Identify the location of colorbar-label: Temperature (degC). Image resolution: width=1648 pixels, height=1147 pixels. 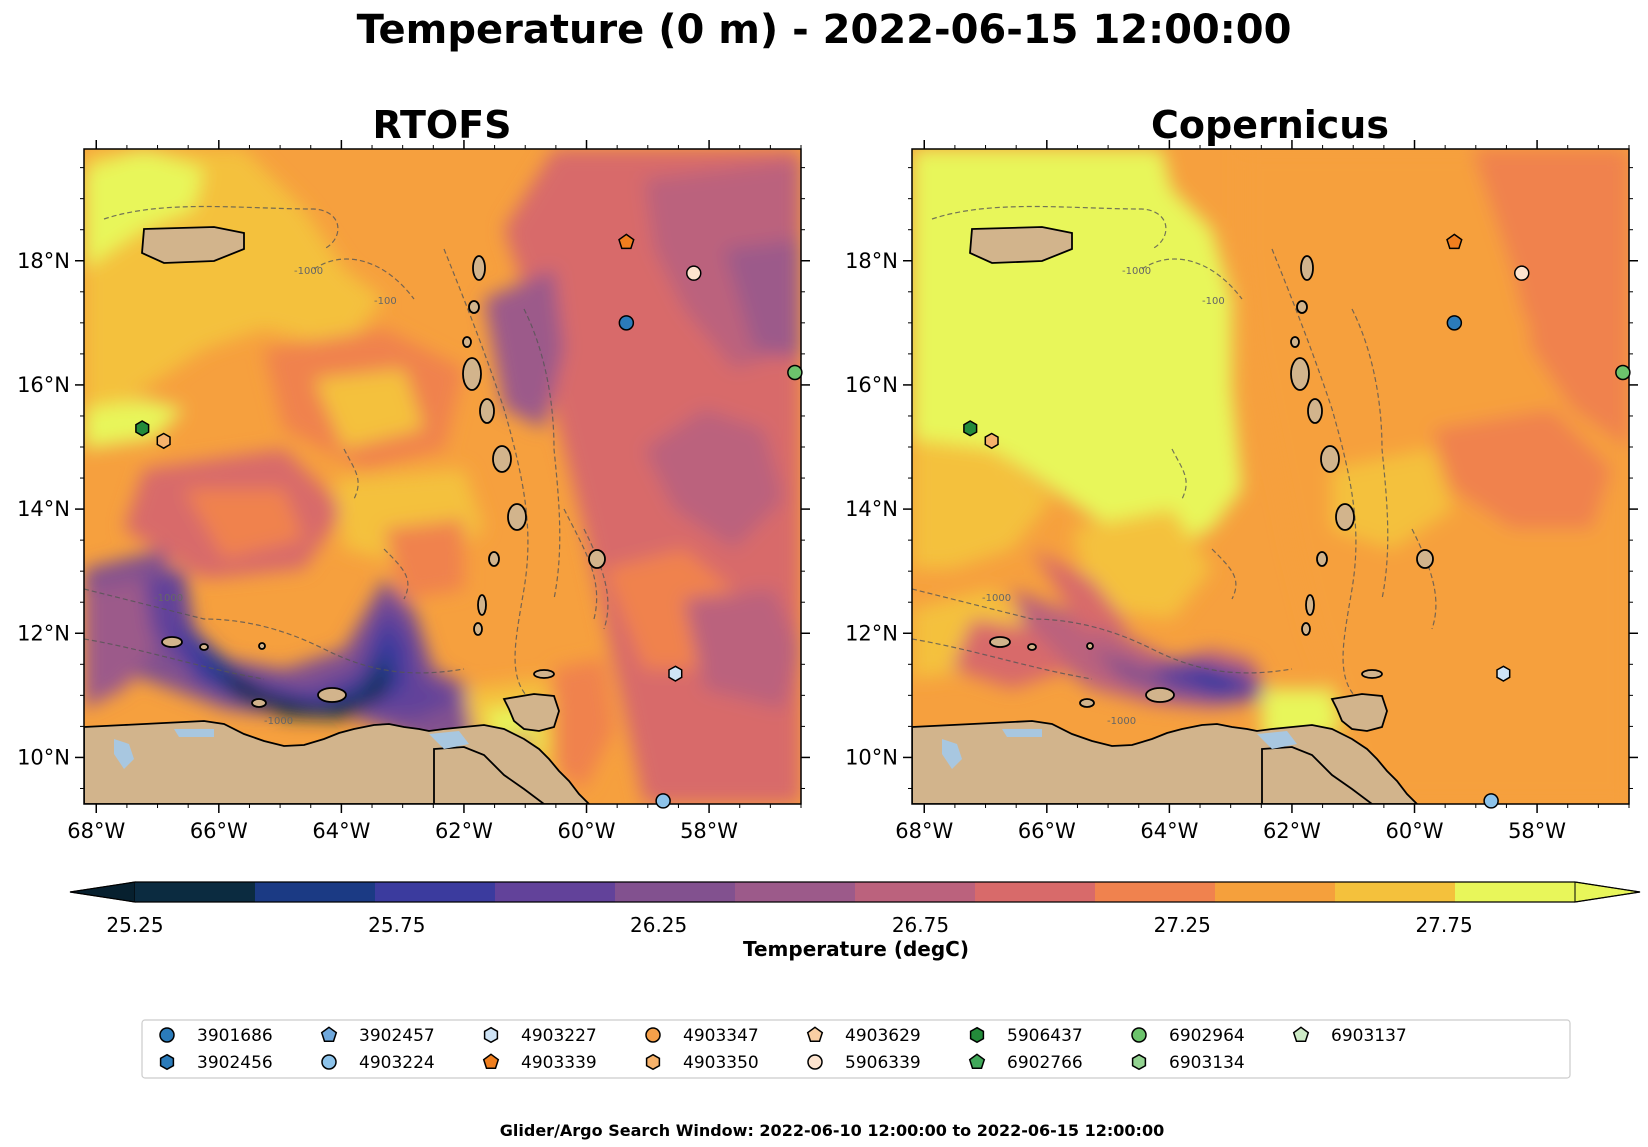
(856, 949).